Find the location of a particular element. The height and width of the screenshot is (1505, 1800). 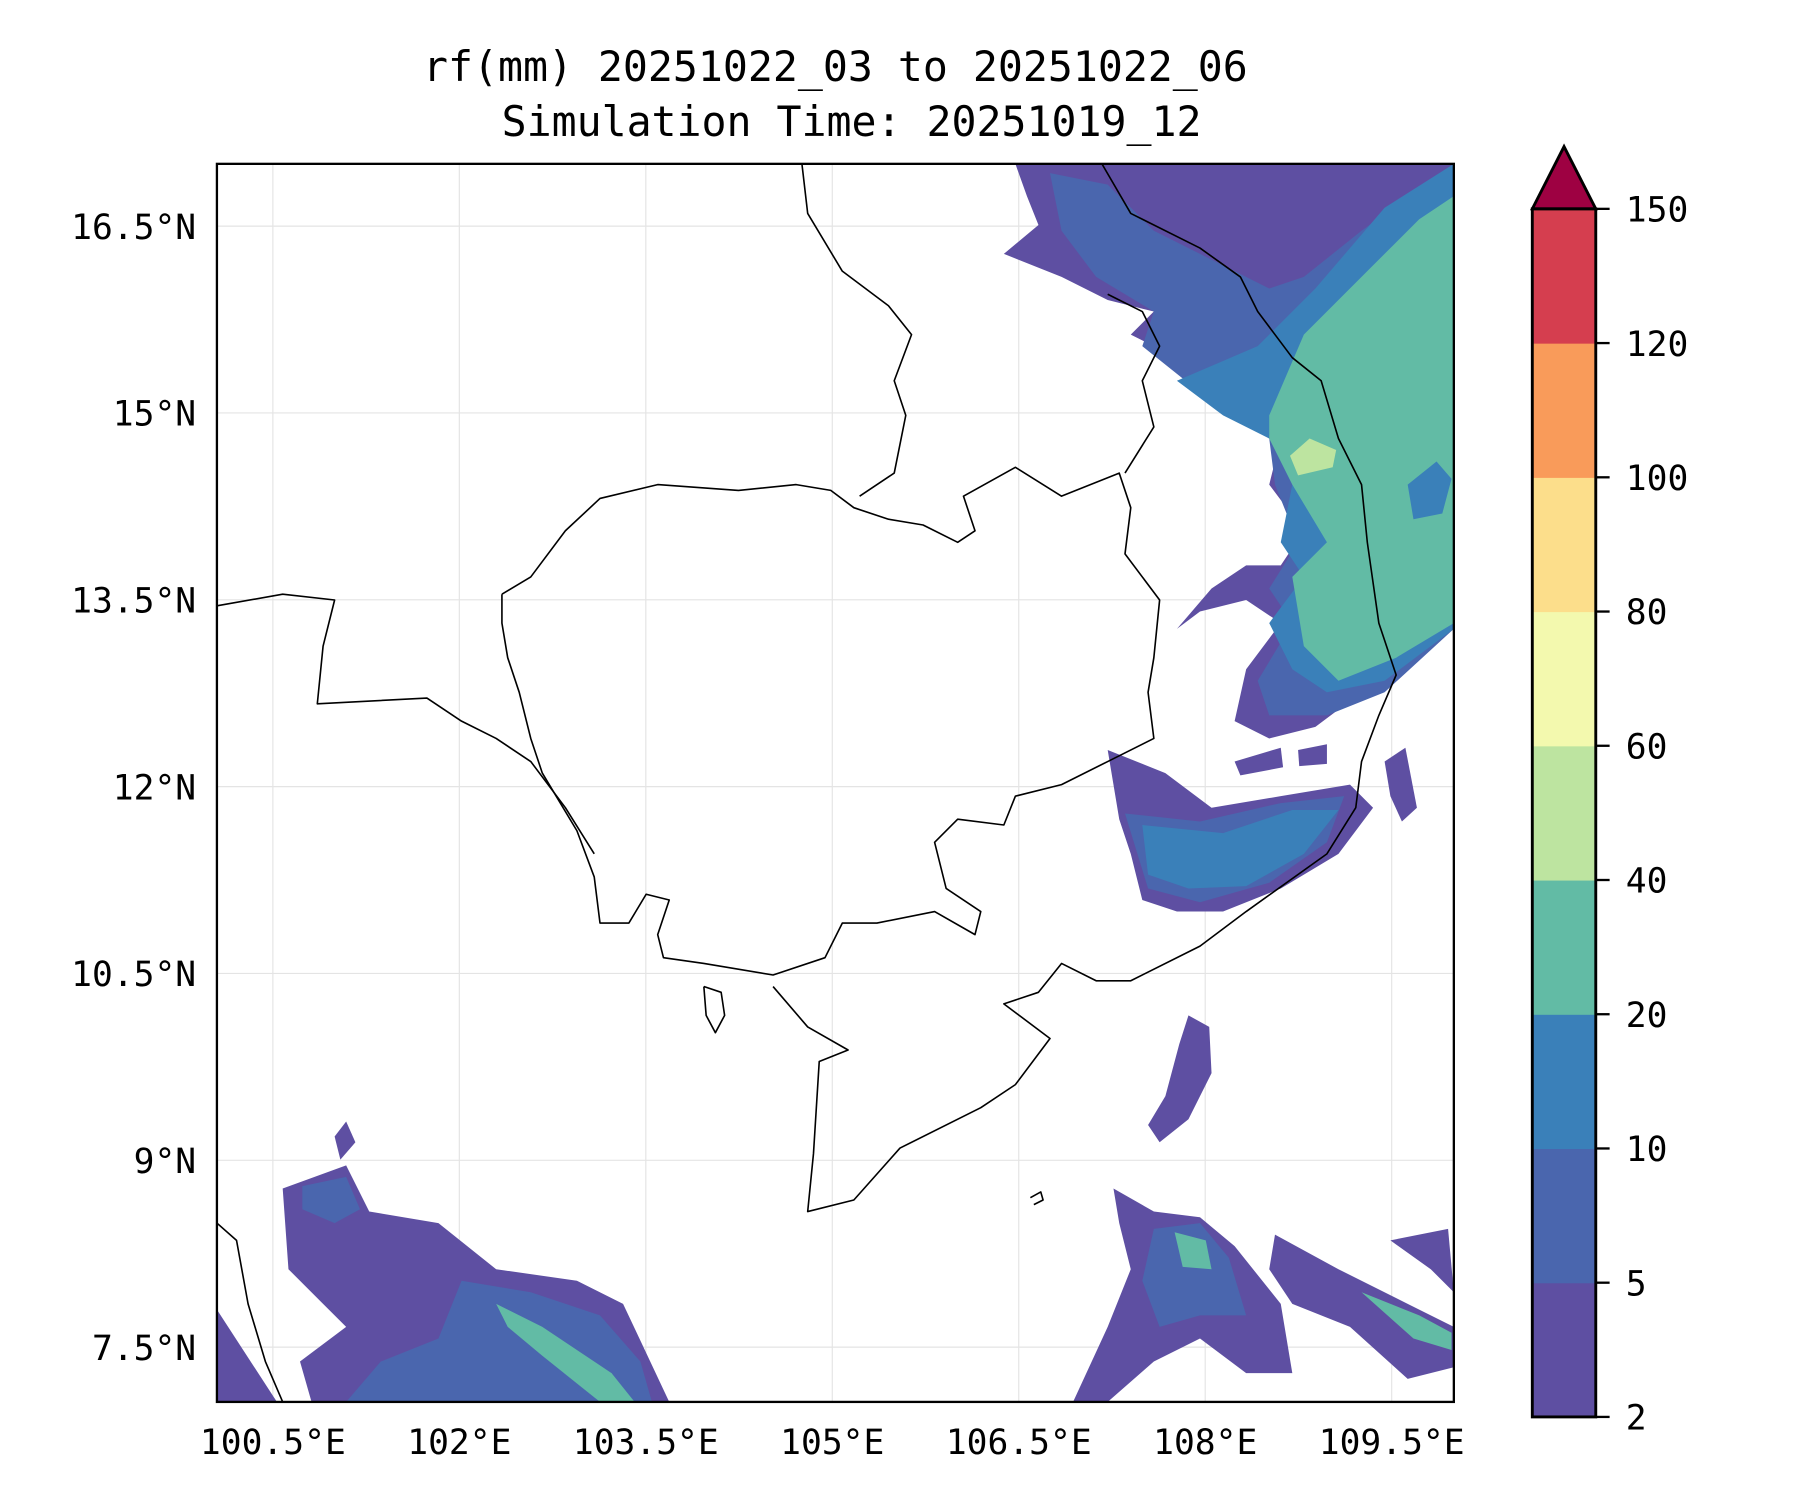

colorbar-frame is located at coordinates (1564, 813).